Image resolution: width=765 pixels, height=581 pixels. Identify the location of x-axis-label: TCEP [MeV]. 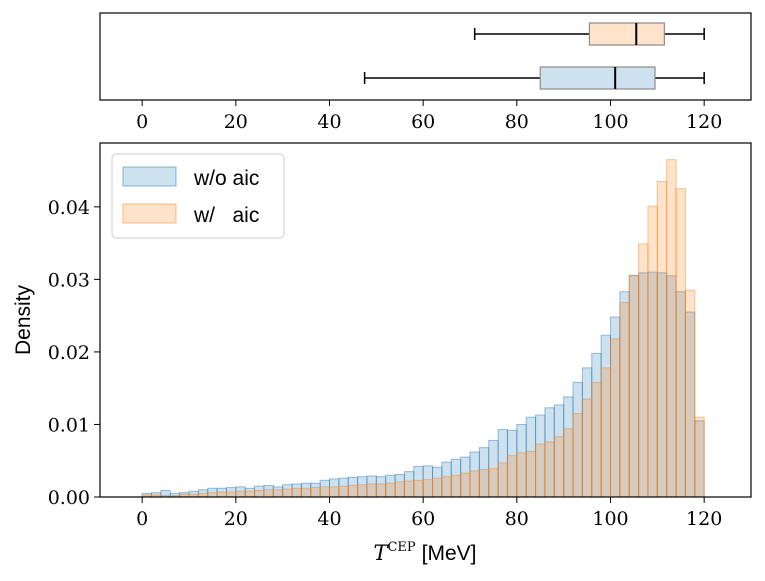
(424, 552).